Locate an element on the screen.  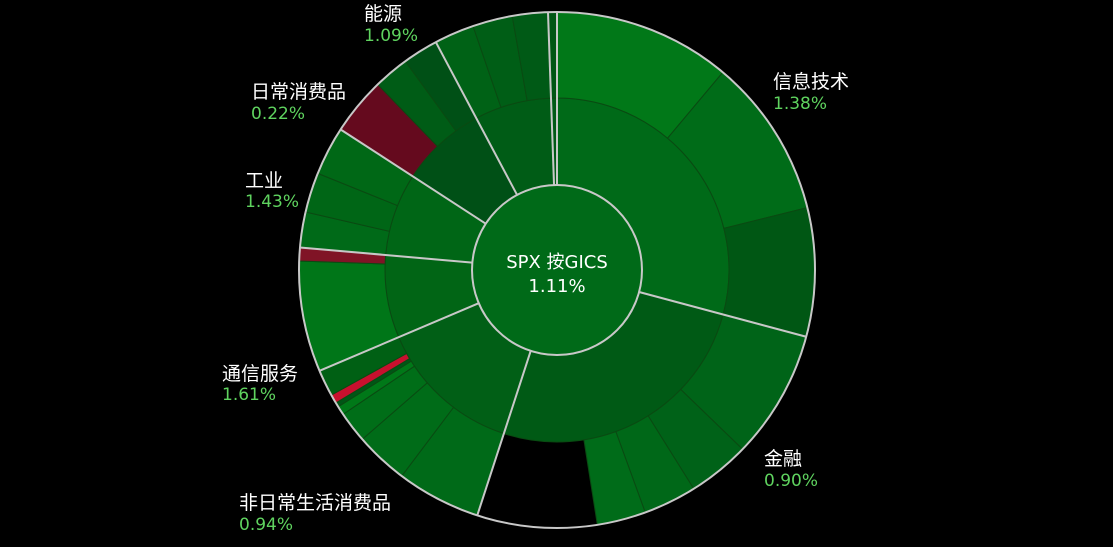
label-change: 0.90% is located at coordinates (791, 481).